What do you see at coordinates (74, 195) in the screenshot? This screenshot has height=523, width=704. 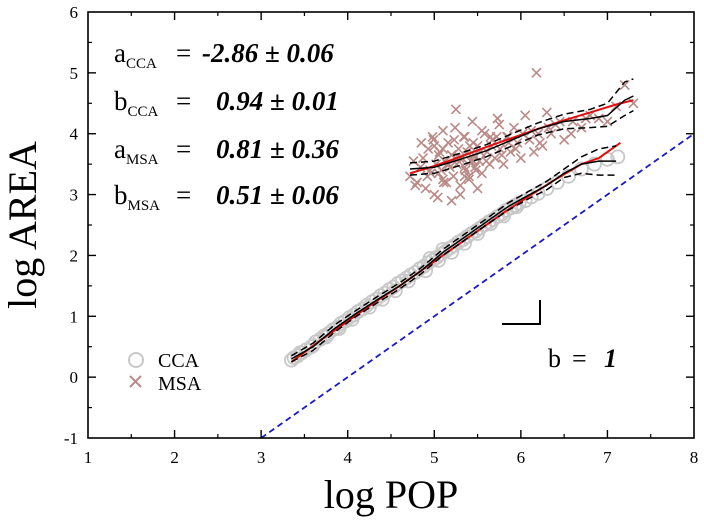 I see `y-tick-label: 3` at bounding box center [74, 195].